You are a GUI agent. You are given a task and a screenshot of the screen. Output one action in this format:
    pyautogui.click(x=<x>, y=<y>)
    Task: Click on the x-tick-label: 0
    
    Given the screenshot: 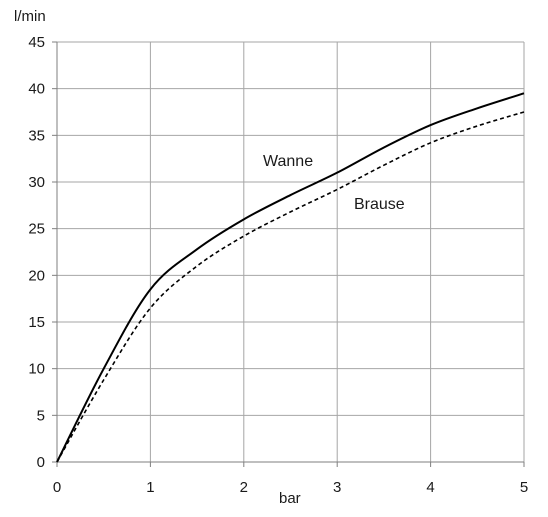 What is the action you would take?
    pyautogui.click(x=57, y=487)
    